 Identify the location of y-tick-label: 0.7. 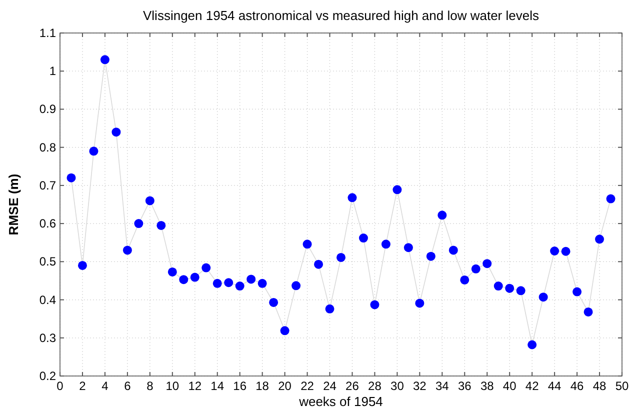
(47, 185).